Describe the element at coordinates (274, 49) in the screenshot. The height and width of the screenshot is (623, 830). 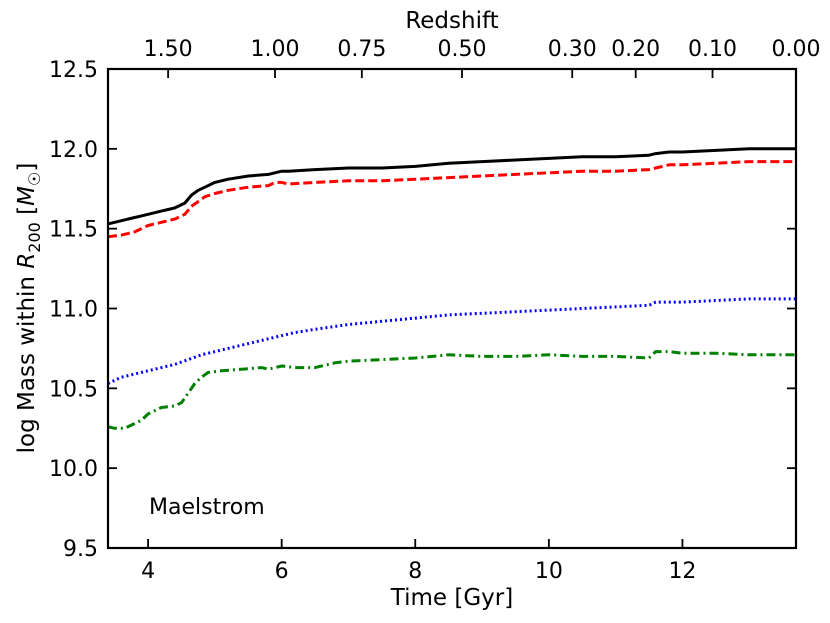
I see `redshift-tick-label-1: 1.00` at that location.